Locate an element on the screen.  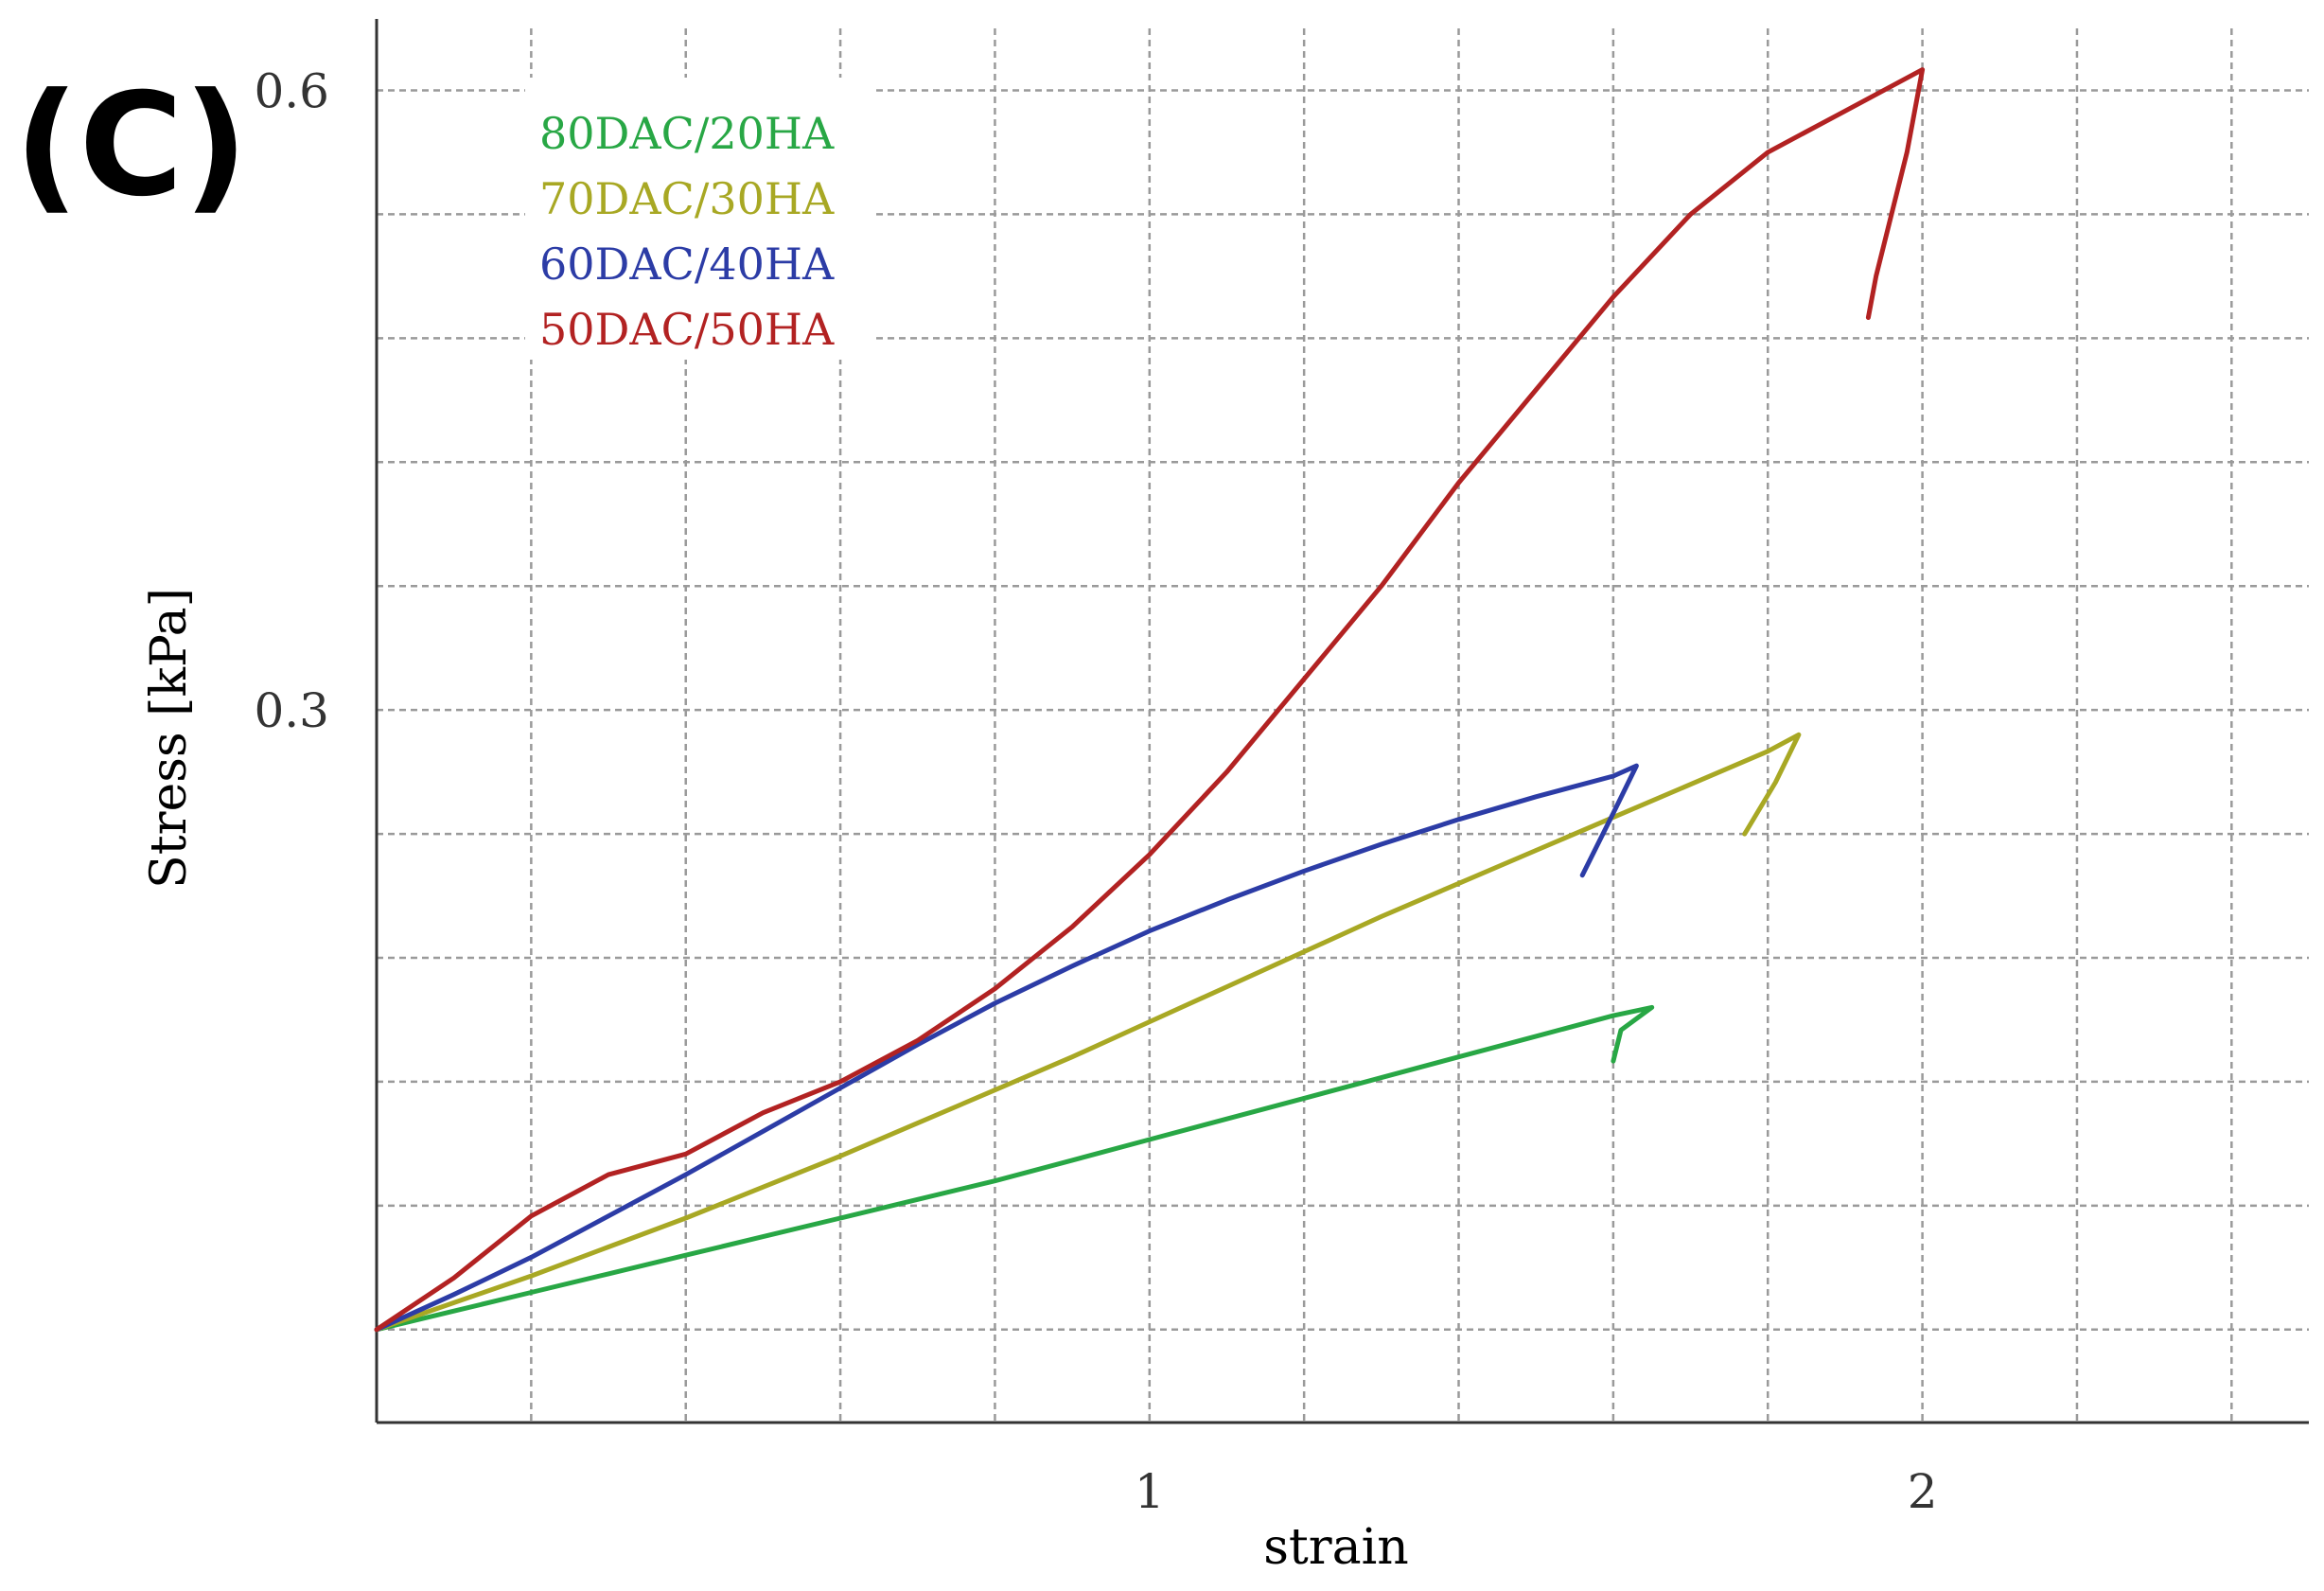
legend-entry: 50DAC/50HA is located at coordinates (687, 329).